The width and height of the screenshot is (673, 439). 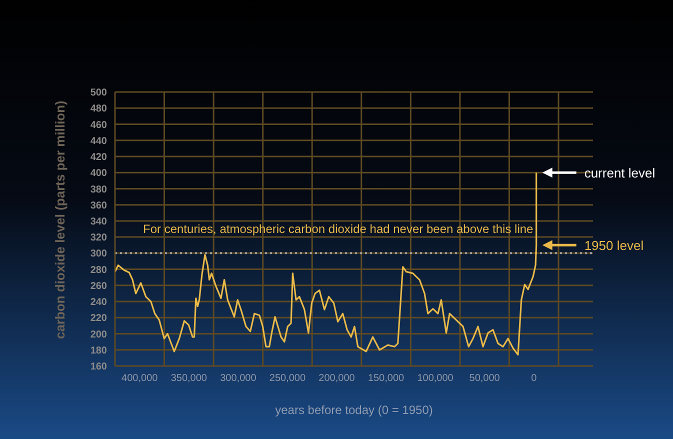 What do you see at coordinates (238, 378) in the screenshot?
I see `x-tick-label: 300,000` at bounding box center [238, 378].